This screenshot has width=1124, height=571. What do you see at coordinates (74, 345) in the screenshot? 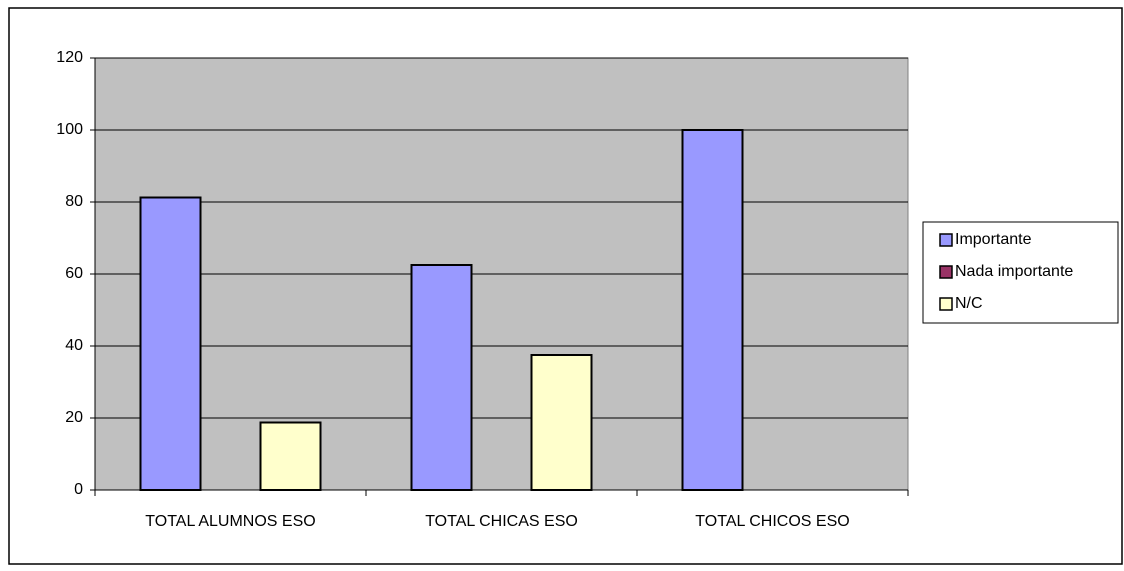
I see `y-tick-label: 40` at bounding box center [74, 345].